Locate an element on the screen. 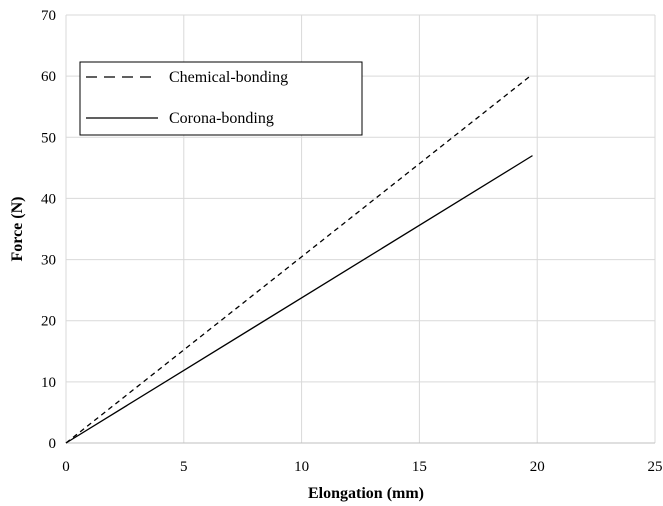 The image size is (663, 506). x-tick-label: 25 is located at coordinates (655, 467).